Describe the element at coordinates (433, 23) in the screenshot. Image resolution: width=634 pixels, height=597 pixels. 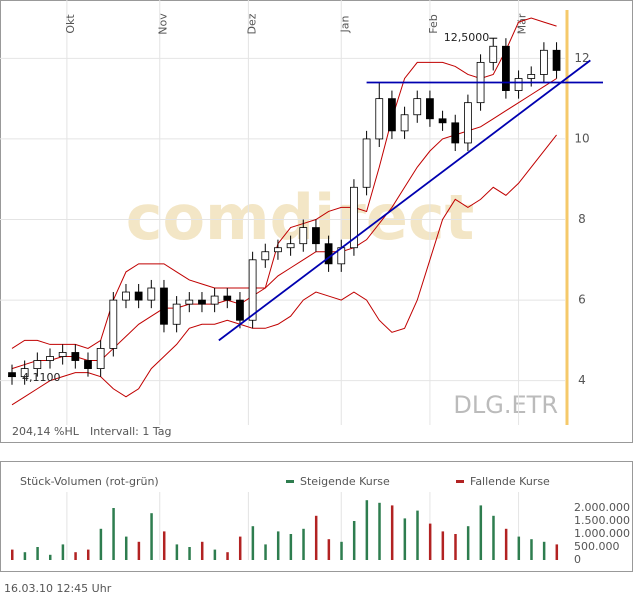
I see `x-tick-label: Feb` at that location.